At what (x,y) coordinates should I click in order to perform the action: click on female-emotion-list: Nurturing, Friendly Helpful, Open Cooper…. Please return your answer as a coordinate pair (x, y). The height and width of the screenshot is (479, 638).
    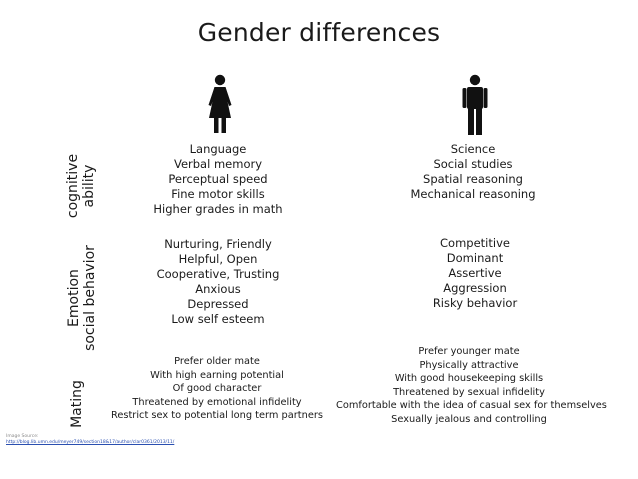
    Looking at the image, I should click on (218, 282).